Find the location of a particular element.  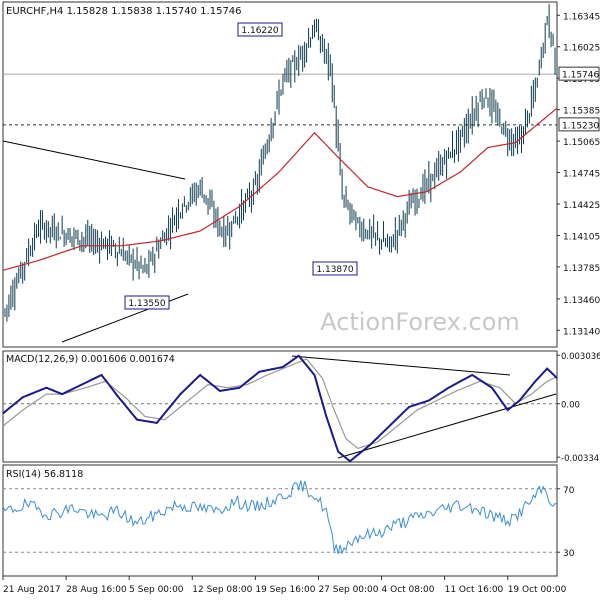

rsi-y-tick-label: 30 is located at coordinates (569, 554).